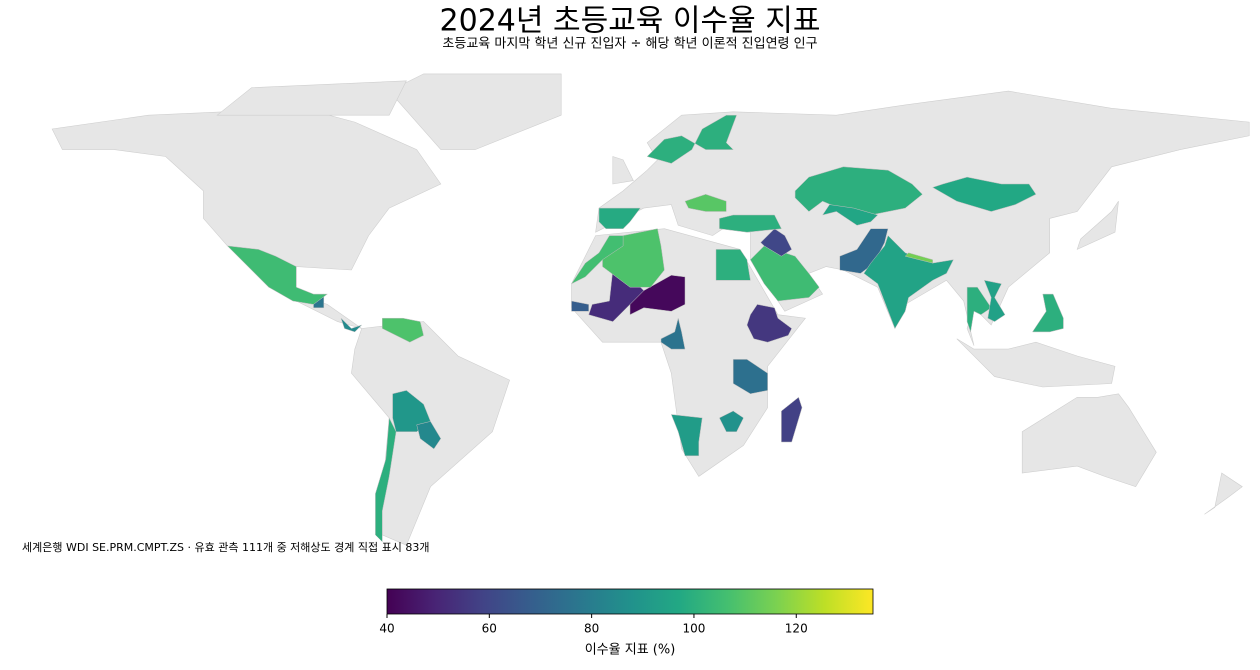 This screenshot has height=670, width=1260. I want to click on chart-title: 2024년 초등교육 이수율 지표, so click(630, 21).